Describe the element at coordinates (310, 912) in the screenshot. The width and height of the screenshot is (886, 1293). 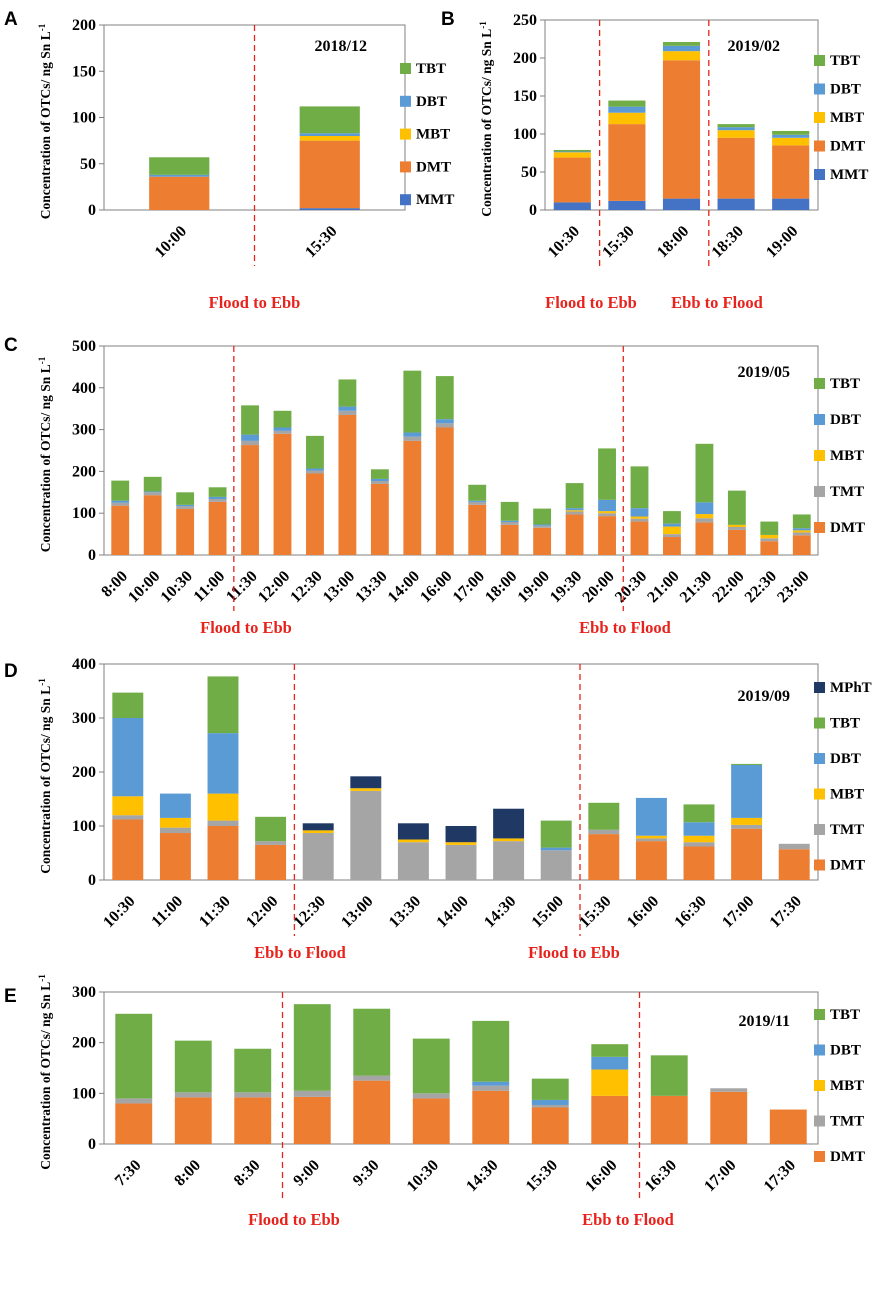
I see `x-tick-label: 12:30` at that location.